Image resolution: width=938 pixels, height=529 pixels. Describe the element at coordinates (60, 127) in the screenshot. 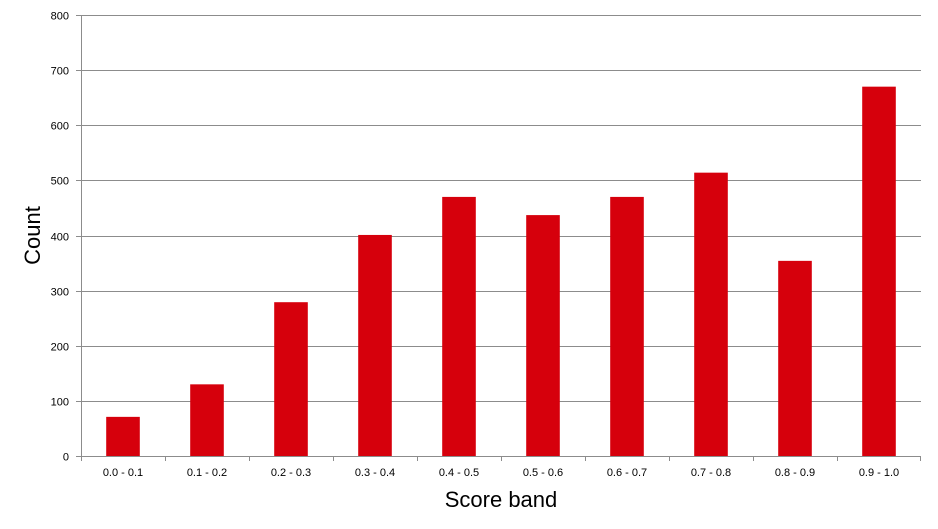

I see `y-tick-label: 600` at that location.